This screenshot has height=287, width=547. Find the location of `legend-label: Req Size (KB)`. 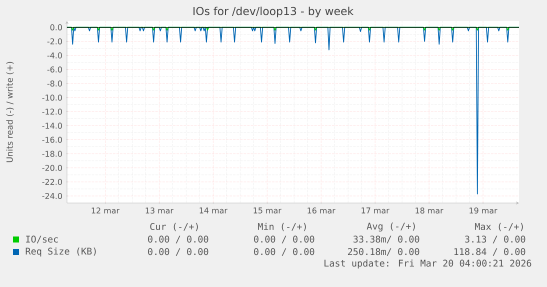

legend-label: Req Size (KB) is located at coordinates (61, 252).